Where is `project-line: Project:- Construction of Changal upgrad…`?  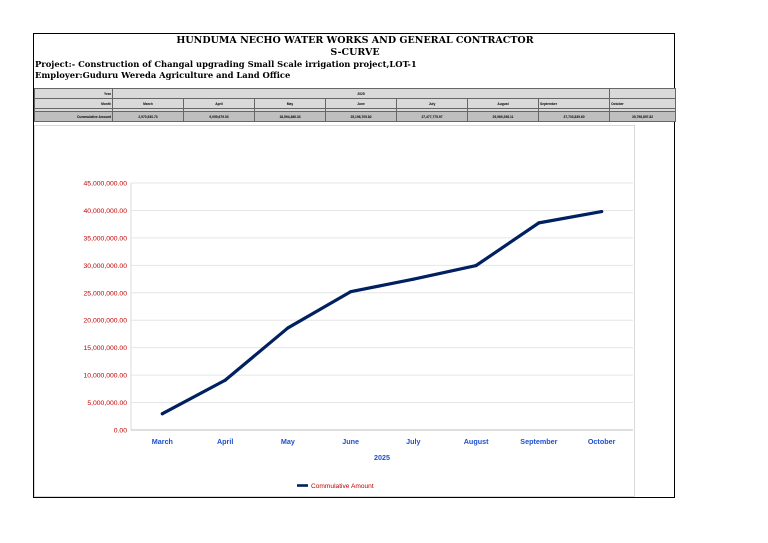
project-line: Project:- Construction of Changal upgrad… is located at coordinates (226, 64).